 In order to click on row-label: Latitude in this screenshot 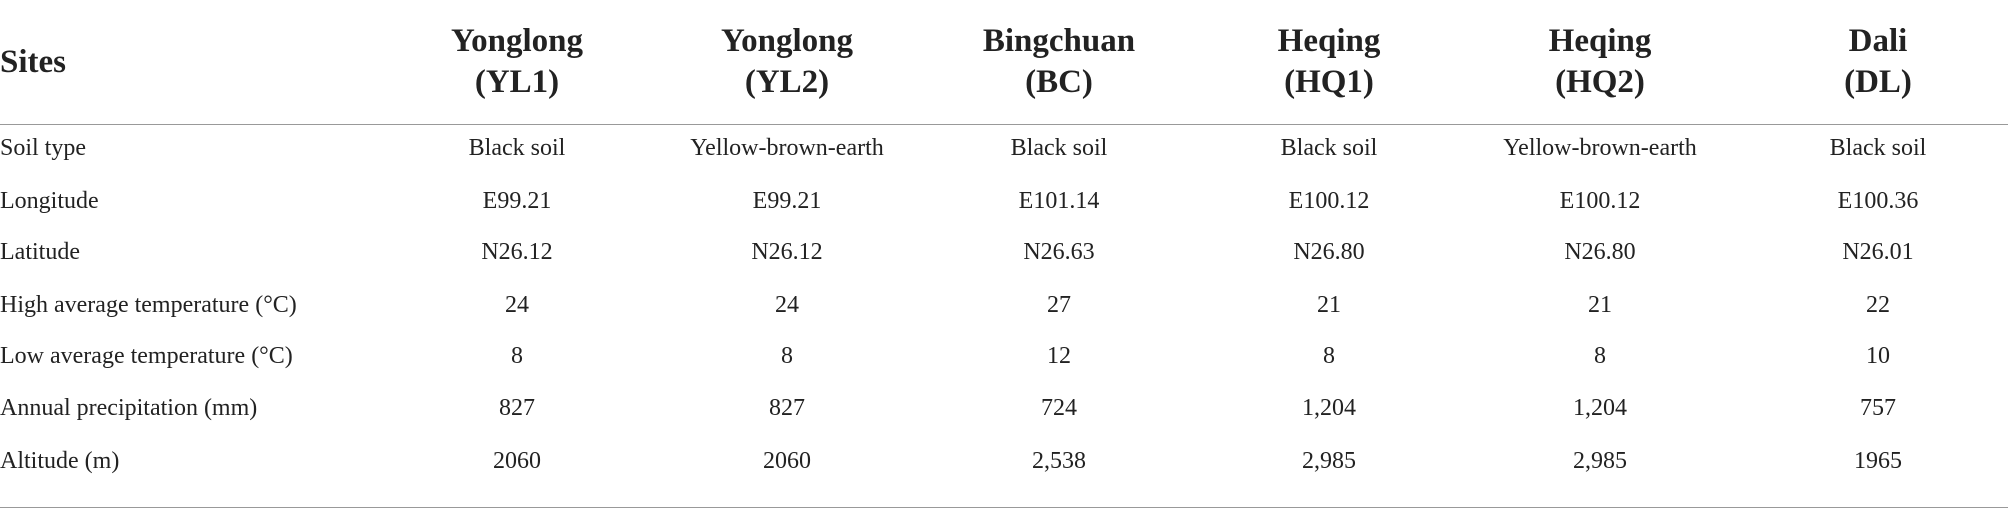, I will do `click(40, 252)`.